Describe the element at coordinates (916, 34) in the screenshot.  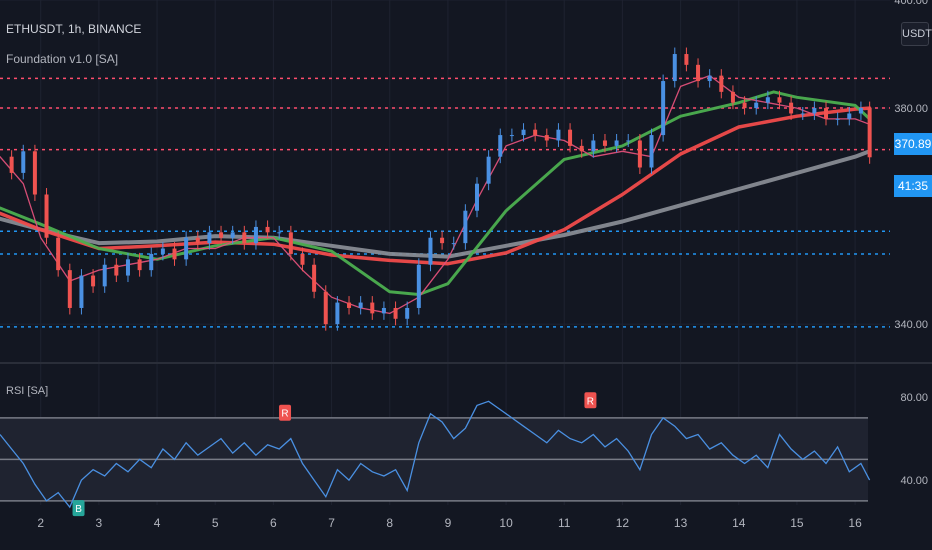
I see `currency-button: USDT` at that location.